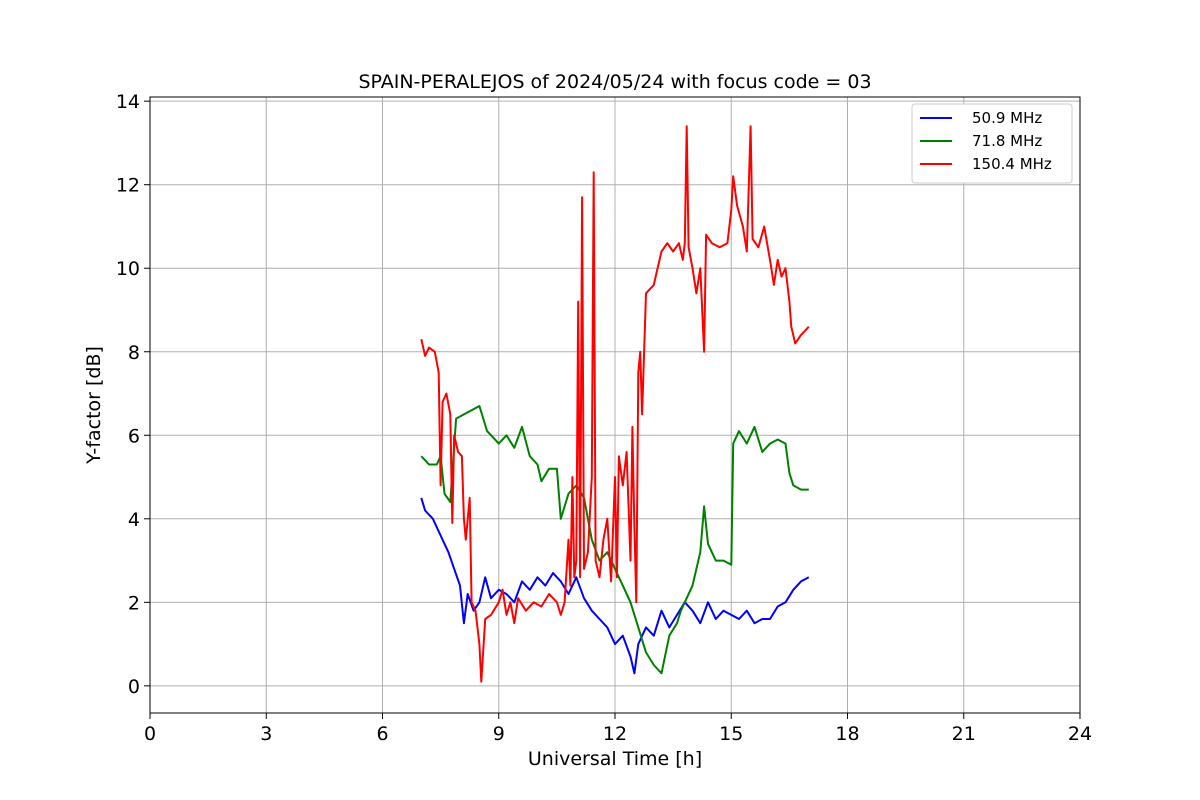 The height and width of the screenshot is (800, 1200). What do you see at coordinates (499, 734) in the screenshot?
I see `x-tick-label: 9` at bounding box center [499, 734].